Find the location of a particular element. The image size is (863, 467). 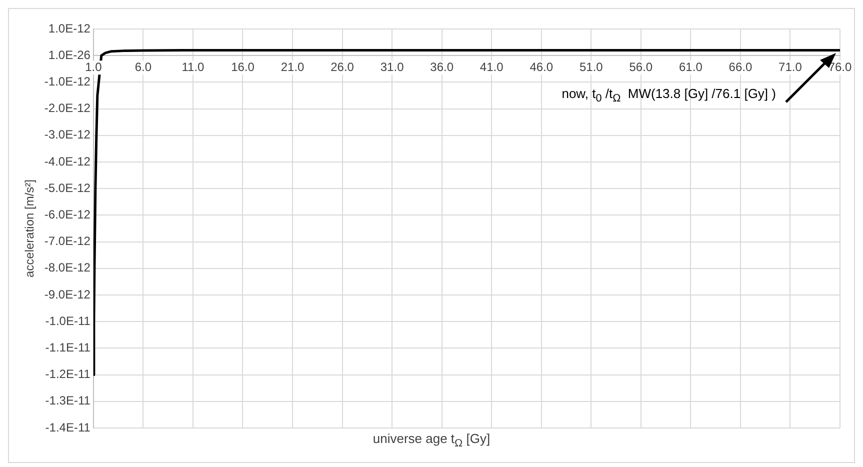

x-tick-label: 1.0 is located at coordinates (93, 67).